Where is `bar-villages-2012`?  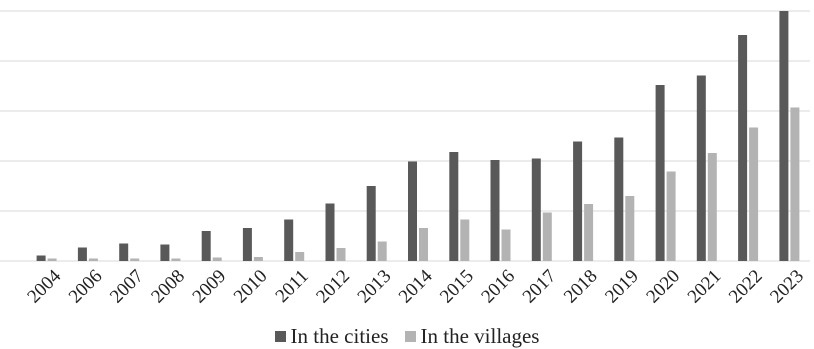
bar-villages-2012 is located at coordinates (341, 254).